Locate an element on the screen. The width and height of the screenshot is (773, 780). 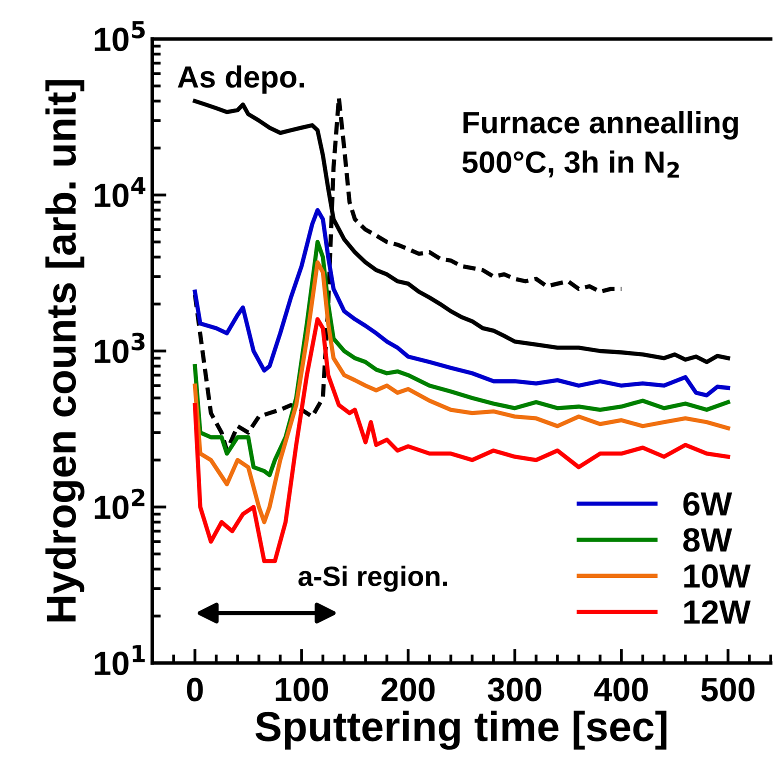
y-tick-label: 10$^{5}$ is located at coordinates (119, 36).